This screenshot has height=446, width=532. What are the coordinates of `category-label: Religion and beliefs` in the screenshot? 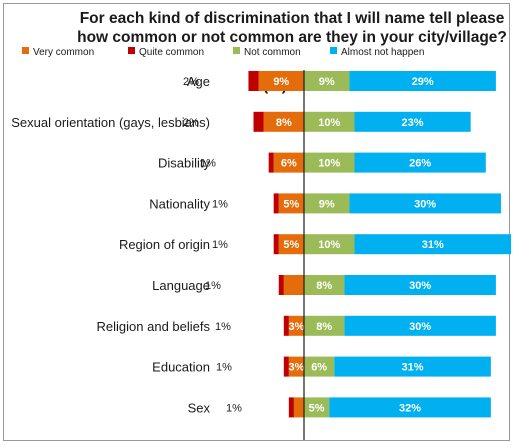 It's located at (154, 326).